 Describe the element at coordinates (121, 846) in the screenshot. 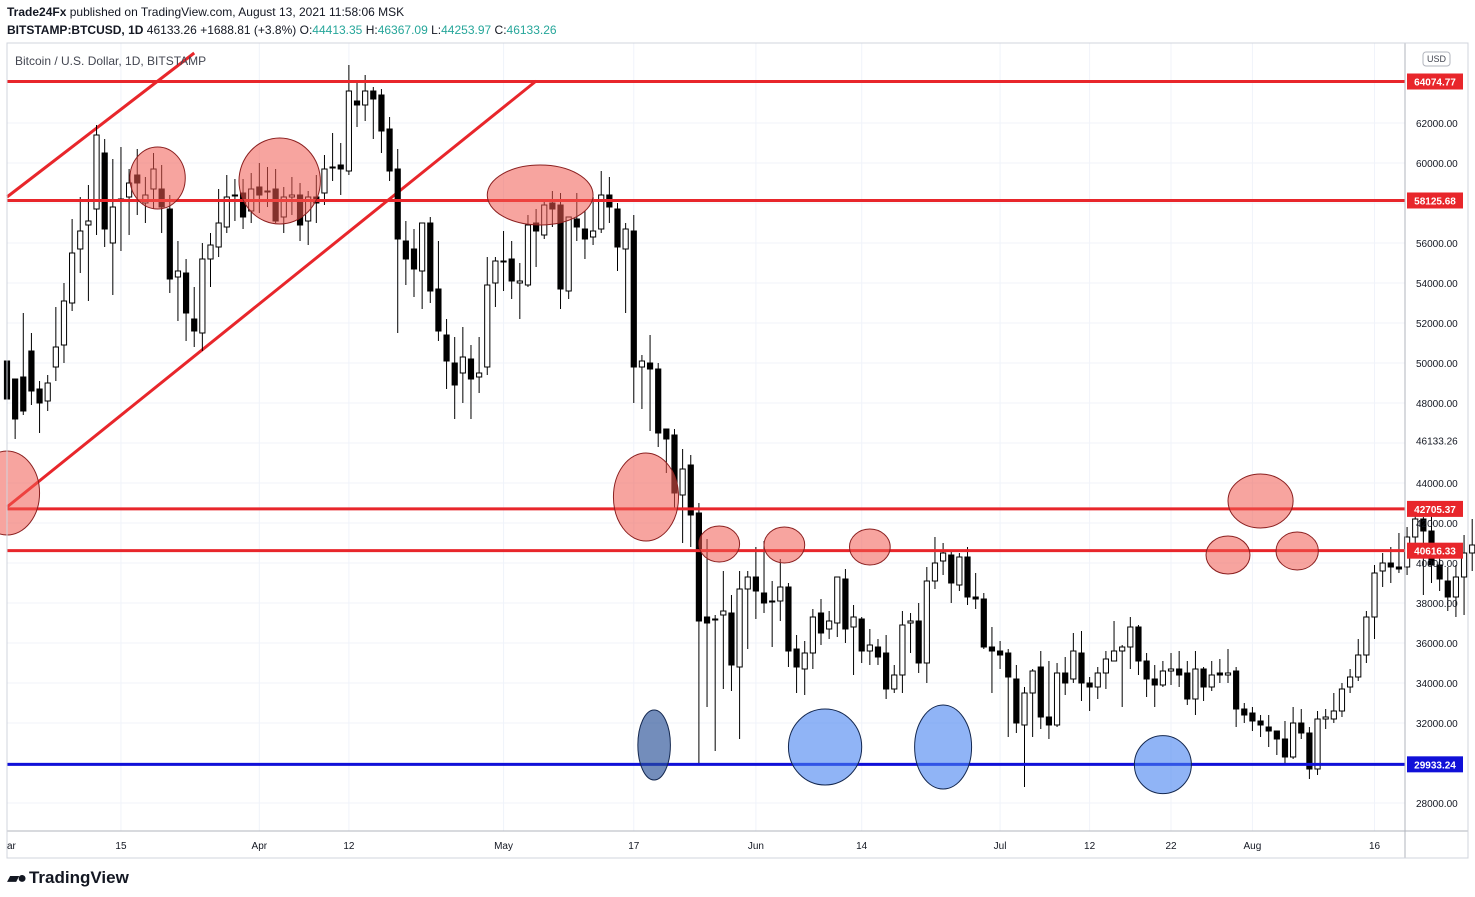

I see `x-tick-label: 15` at that location.